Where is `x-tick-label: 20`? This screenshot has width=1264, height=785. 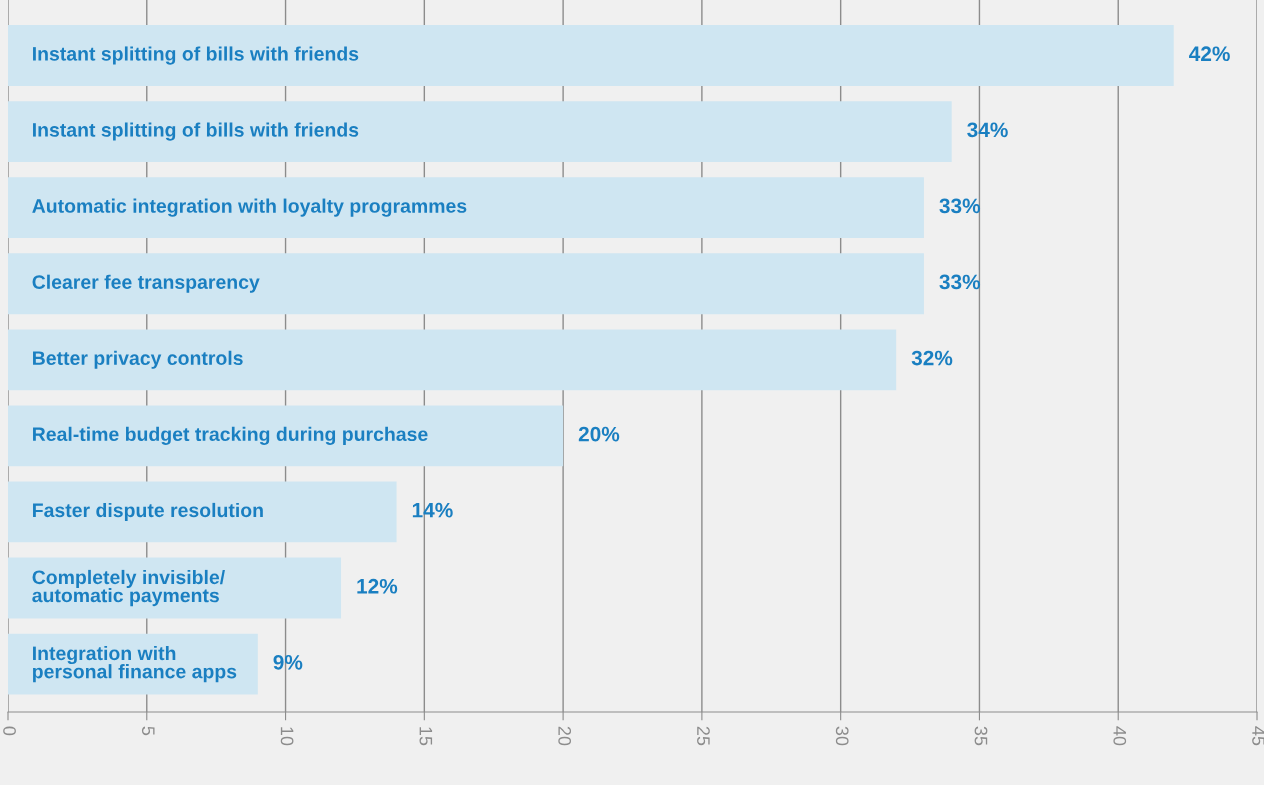
x-tick-label: 20 is located at coordinates (565, 736).